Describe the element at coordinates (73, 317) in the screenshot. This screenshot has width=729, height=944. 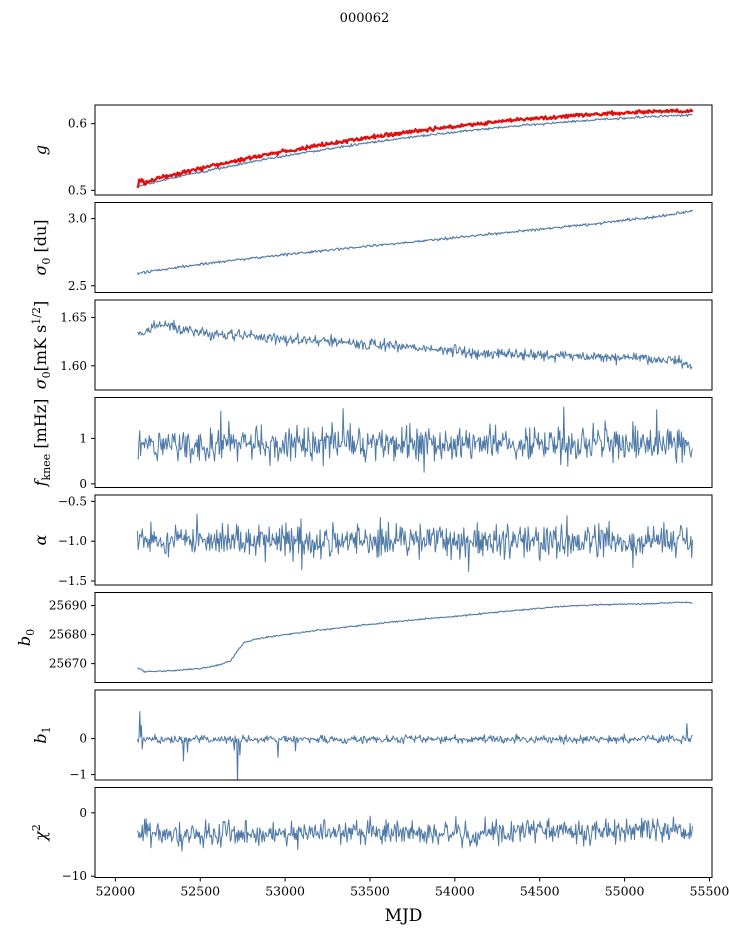
I see `y-tick-label: 1.65` at that location.